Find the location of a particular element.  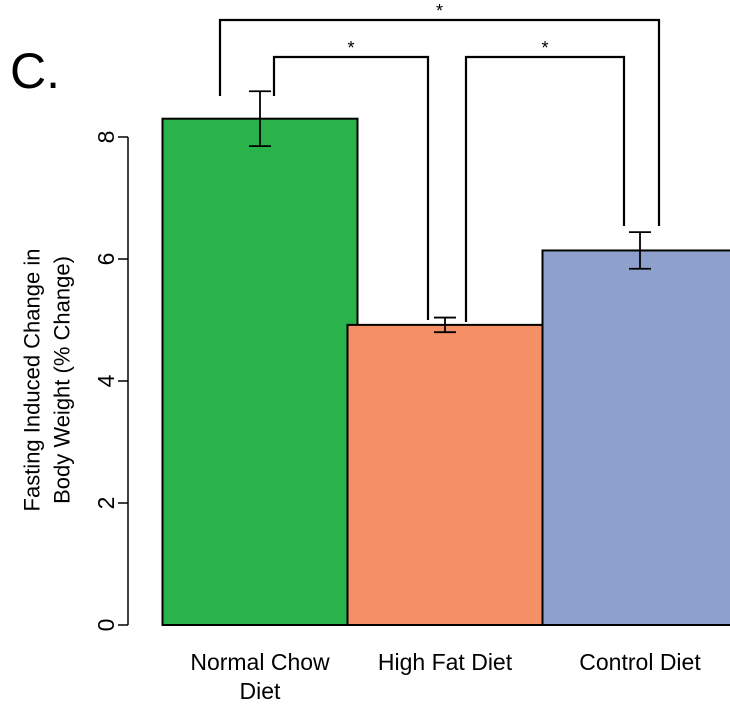

x-axis-labels: Normal Chow Diet High Fat Diet Control Diet is located at coordinates (445, 676).